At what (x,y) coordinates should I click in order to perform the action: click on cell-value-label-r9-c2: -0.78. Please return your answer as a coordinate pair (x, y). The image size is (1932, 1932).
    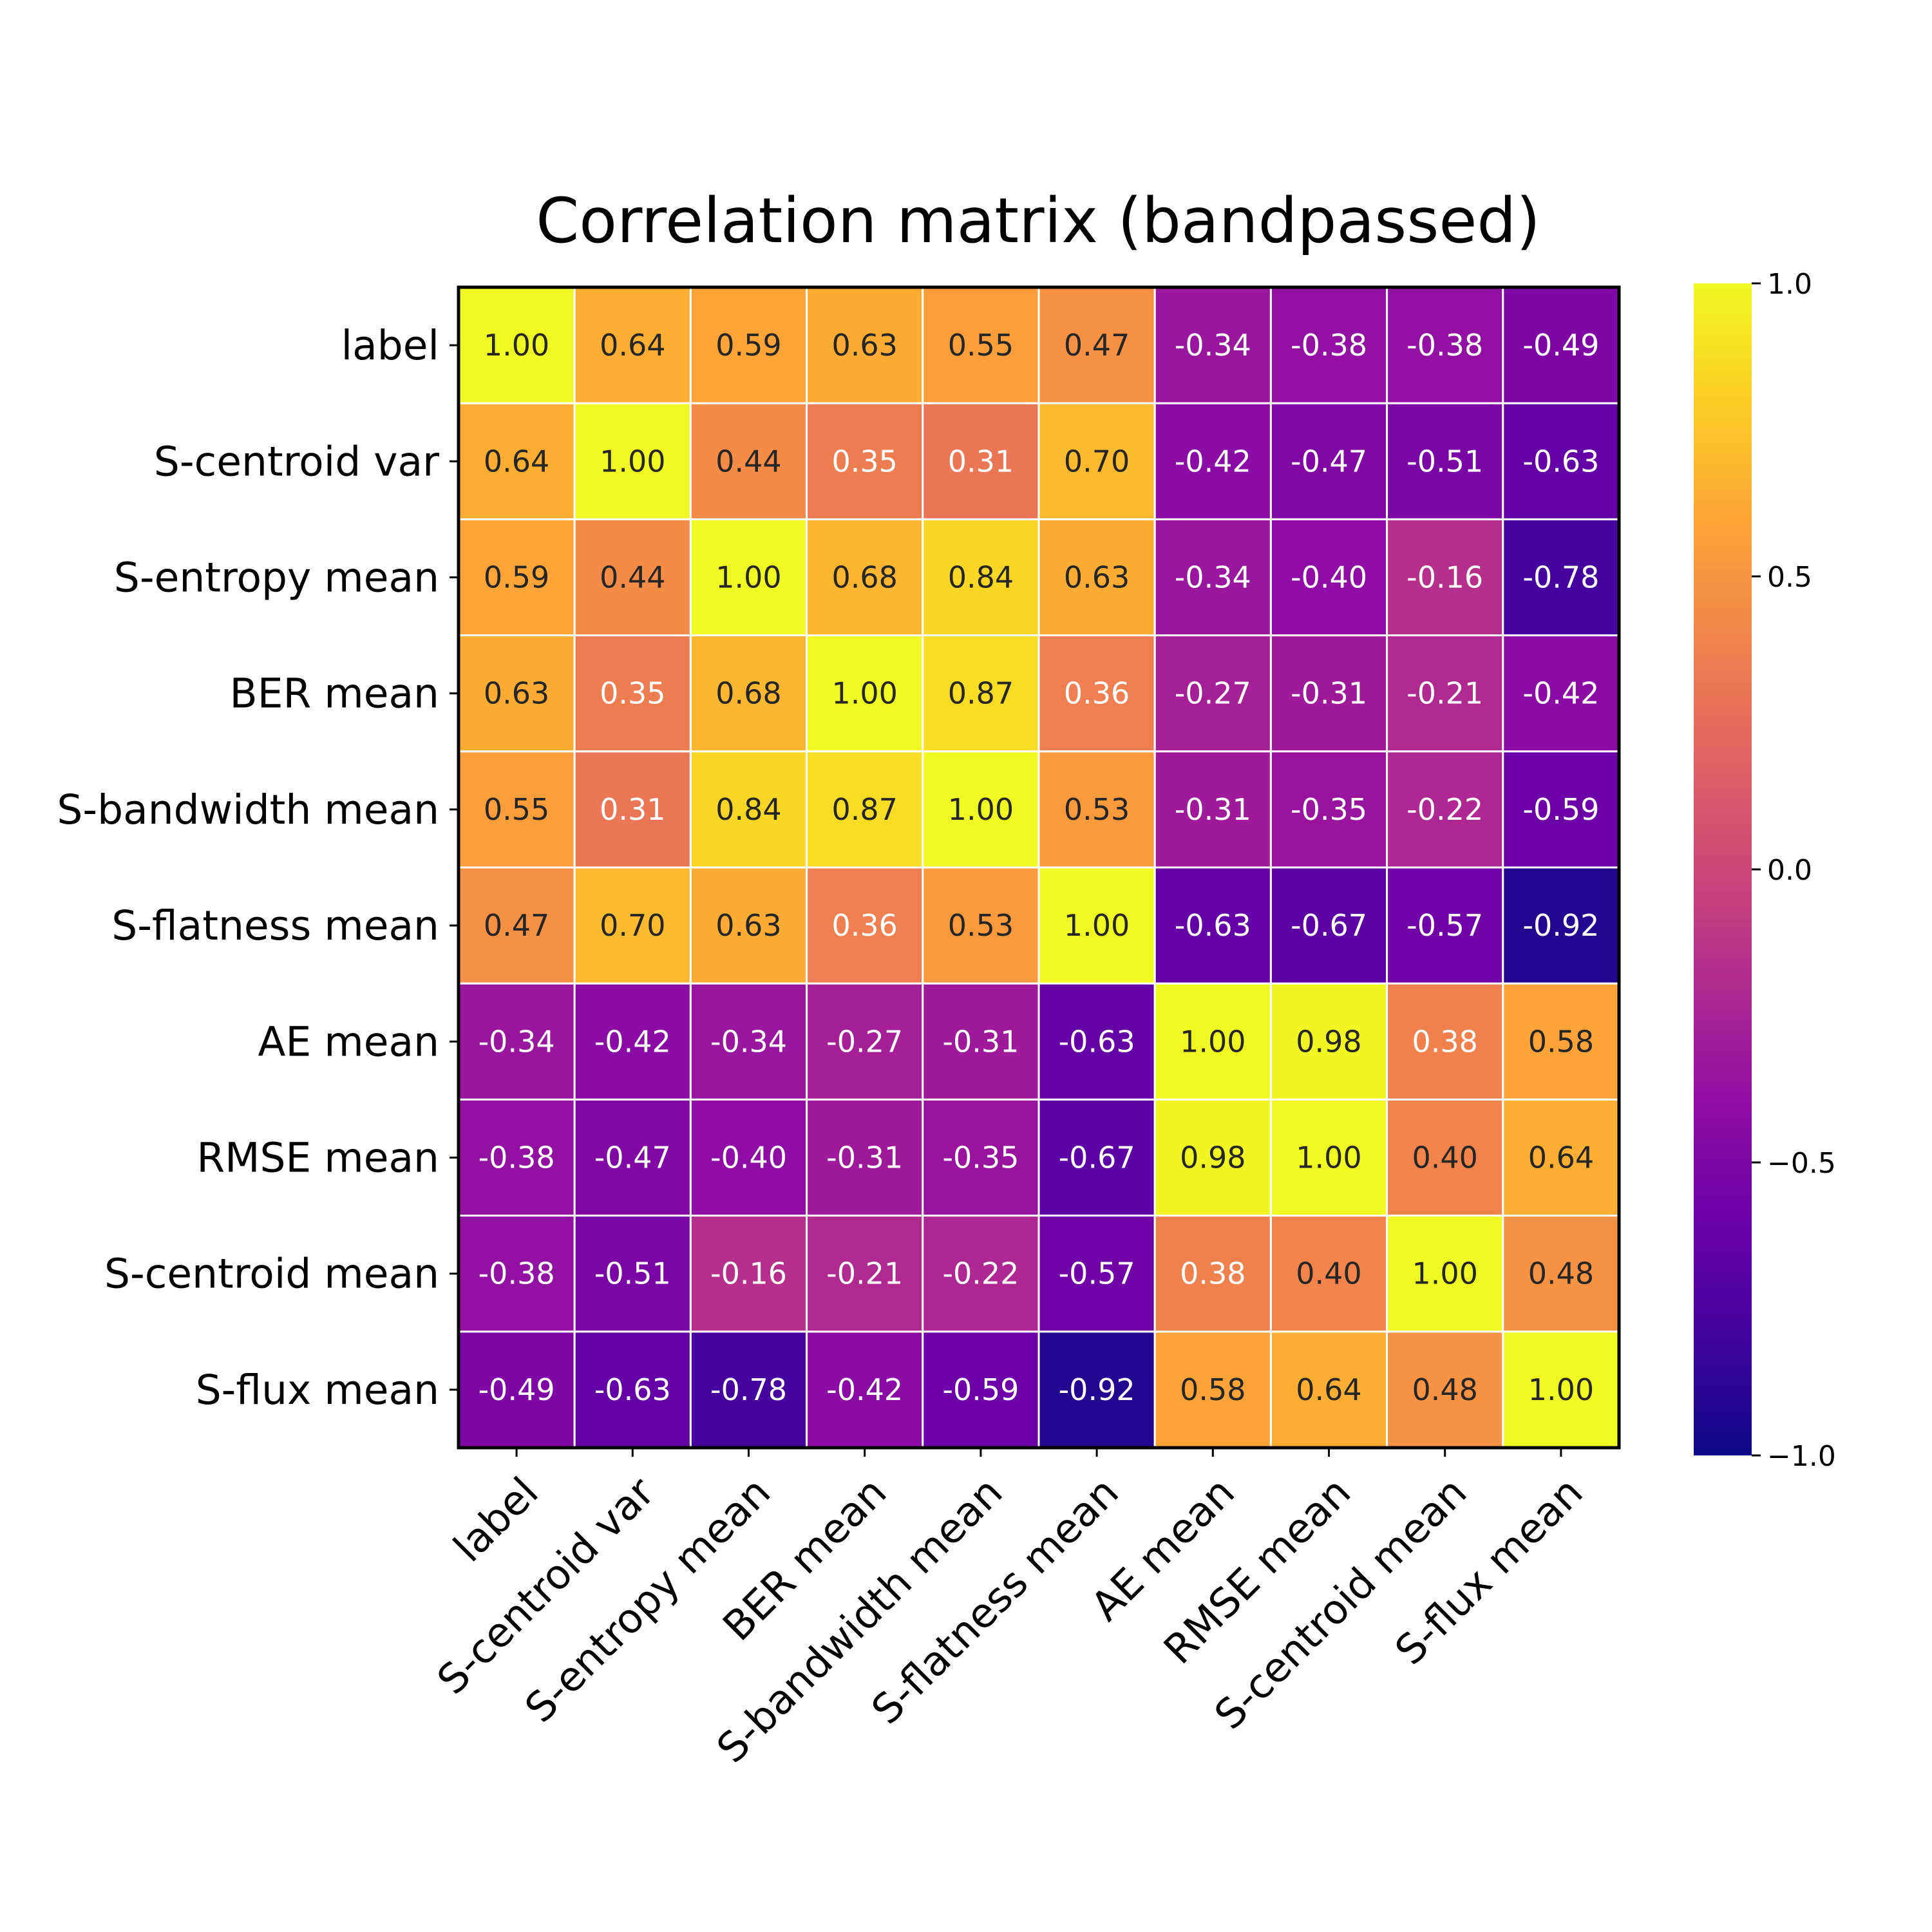
    Looking at the image, I should click on (749, 1389).